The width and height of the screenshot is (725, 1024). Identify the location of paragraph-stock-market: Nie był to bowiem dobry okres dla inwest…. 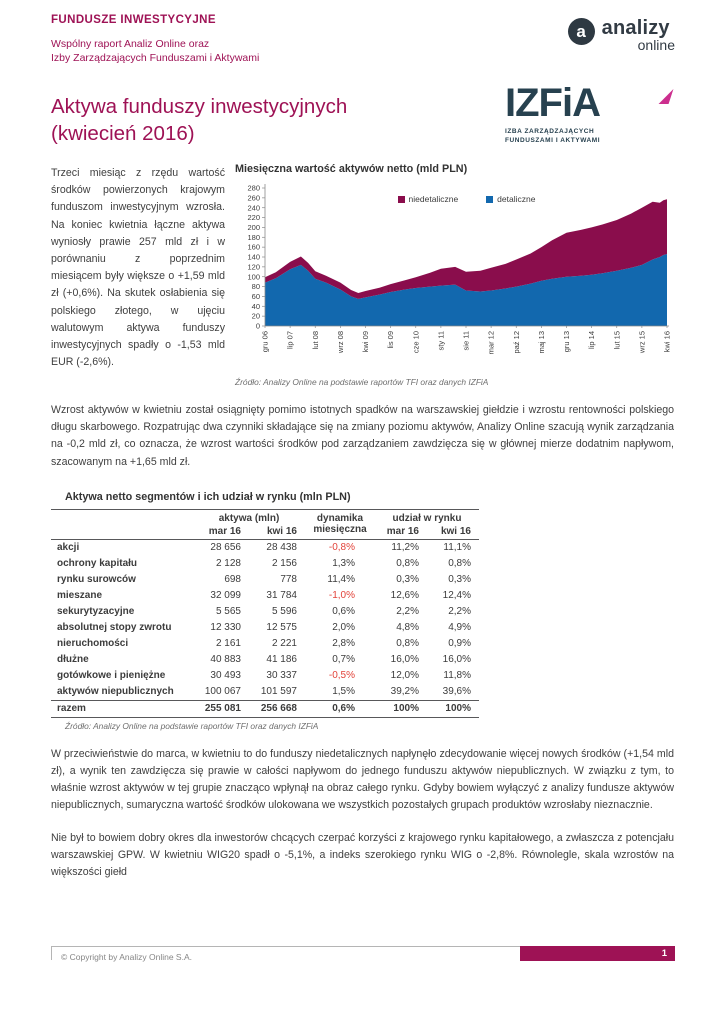
(362, 855).